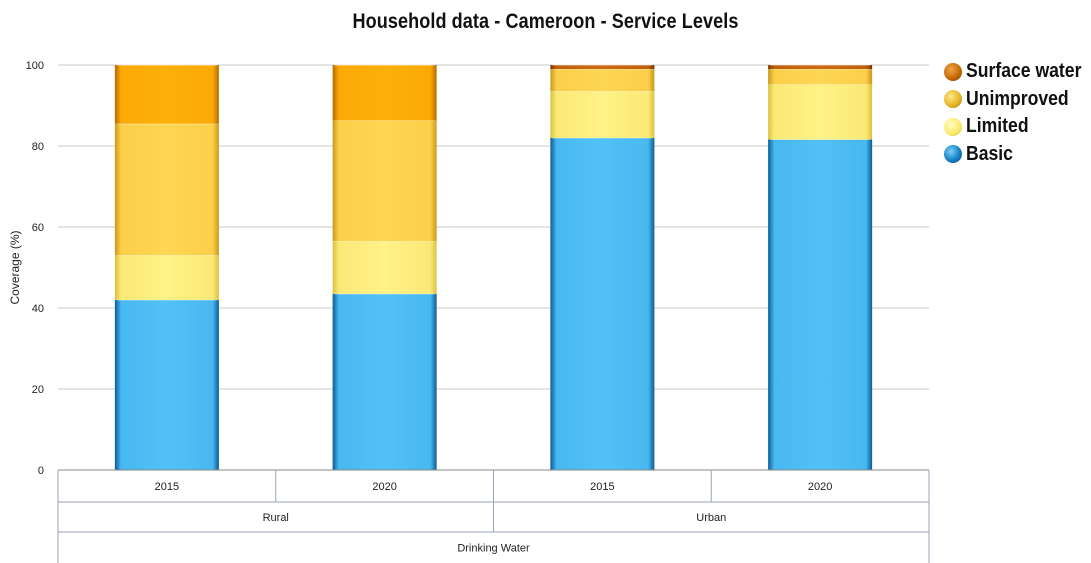 The width and height of the screenshot is (1091, 563). Describe the element at coordinates (38, 309) in the screenshot. I see `y-tick-label: 40` at that location.